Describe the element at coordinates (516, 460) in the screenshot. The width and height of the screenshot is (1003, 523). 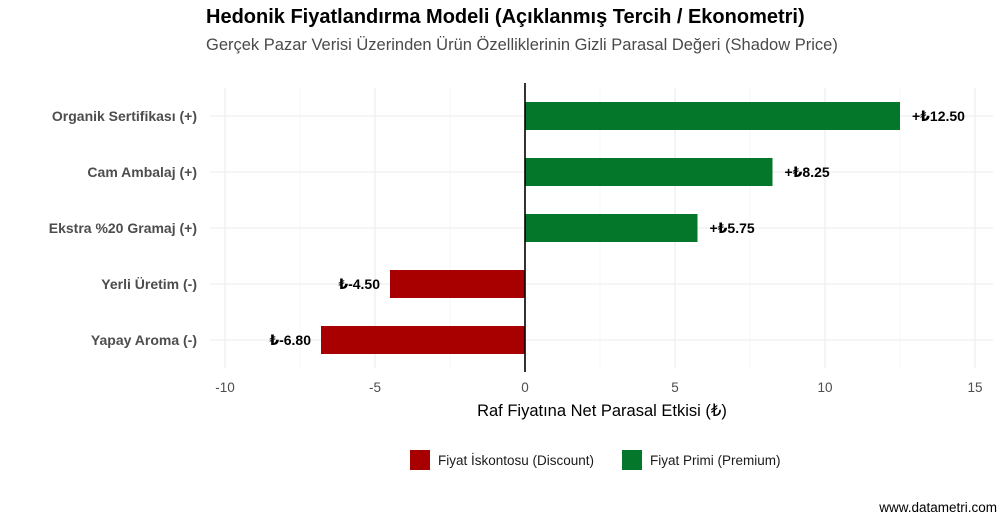
I see `legend-label: Fiyat İskontosu (Discount)` at that location.